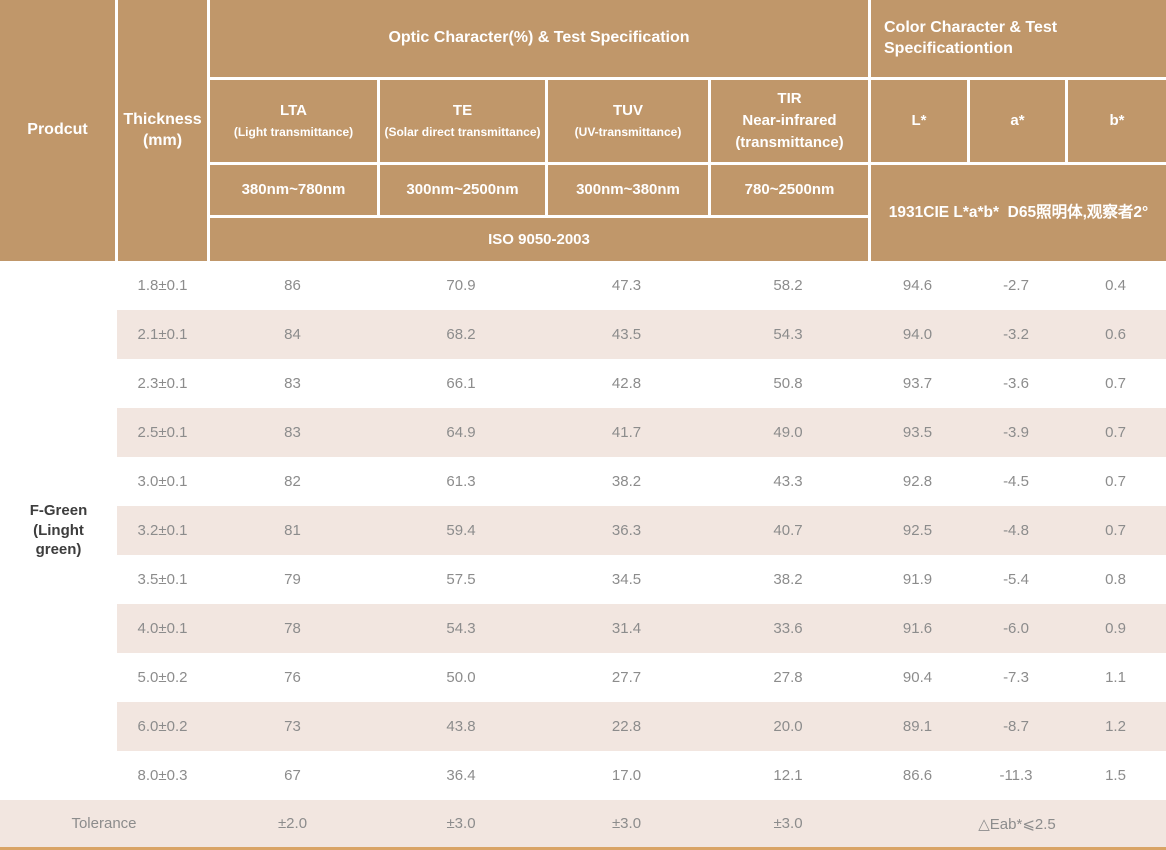  What do you see at coordinates (292, 334) in the screenshot?
I see `lta-cell: 84` at bounding box center [292, 334].